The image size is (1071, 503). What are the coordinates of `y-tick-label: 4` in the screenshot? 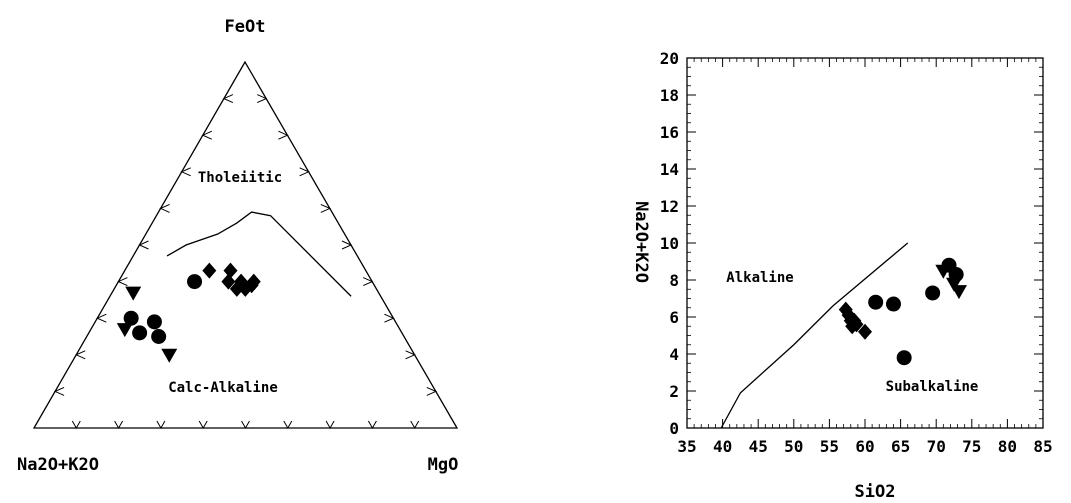 It's located at (674, 354).